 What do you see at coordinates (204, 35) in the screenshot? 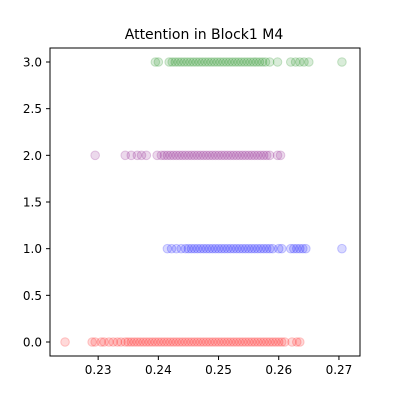
I see `chart-title: Attention in Block1 M4` at bounding box center [204, 35].